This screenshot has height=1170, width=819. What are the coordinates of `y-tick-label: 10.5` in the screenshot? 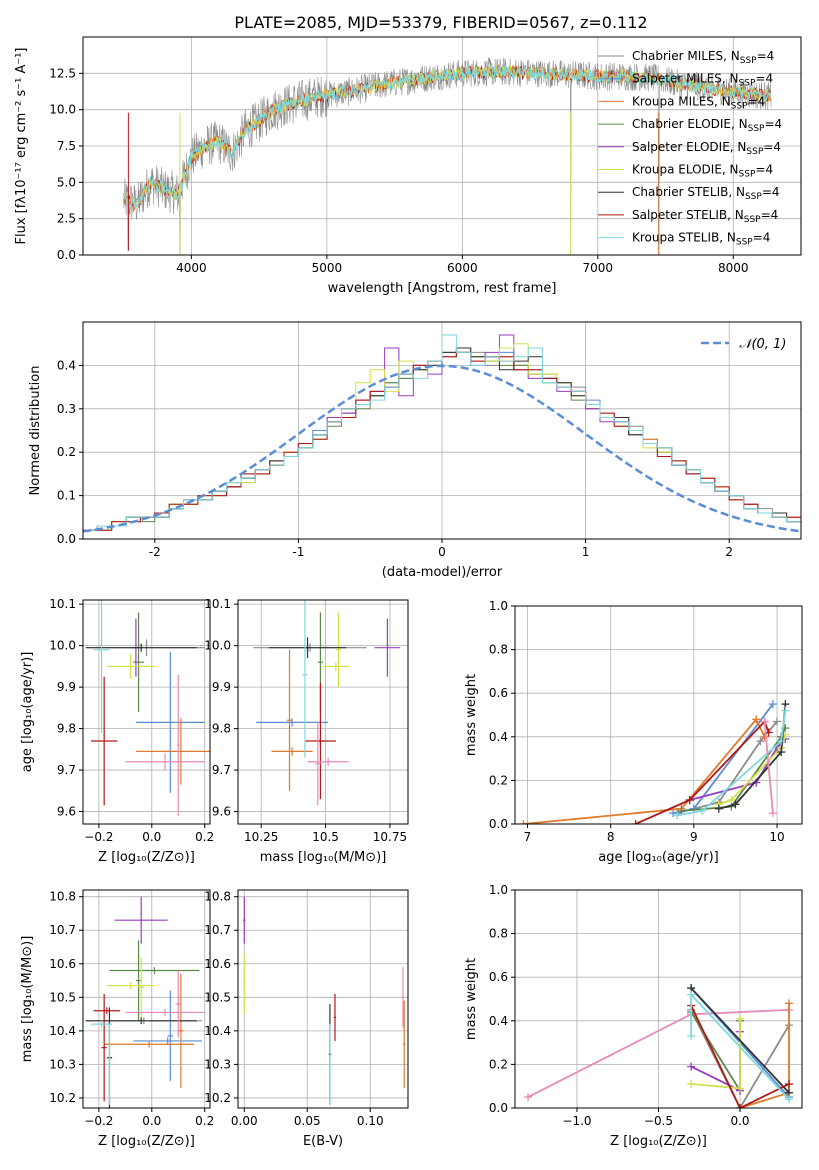 It's located at (62, 997).